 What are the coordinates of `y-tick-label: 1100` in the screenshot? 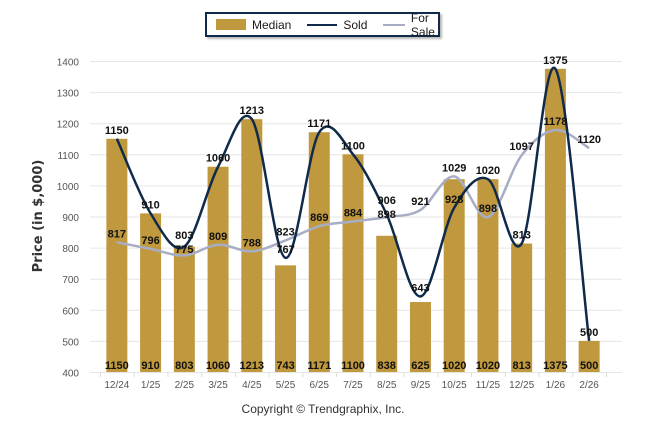 It's located at (68, 156).